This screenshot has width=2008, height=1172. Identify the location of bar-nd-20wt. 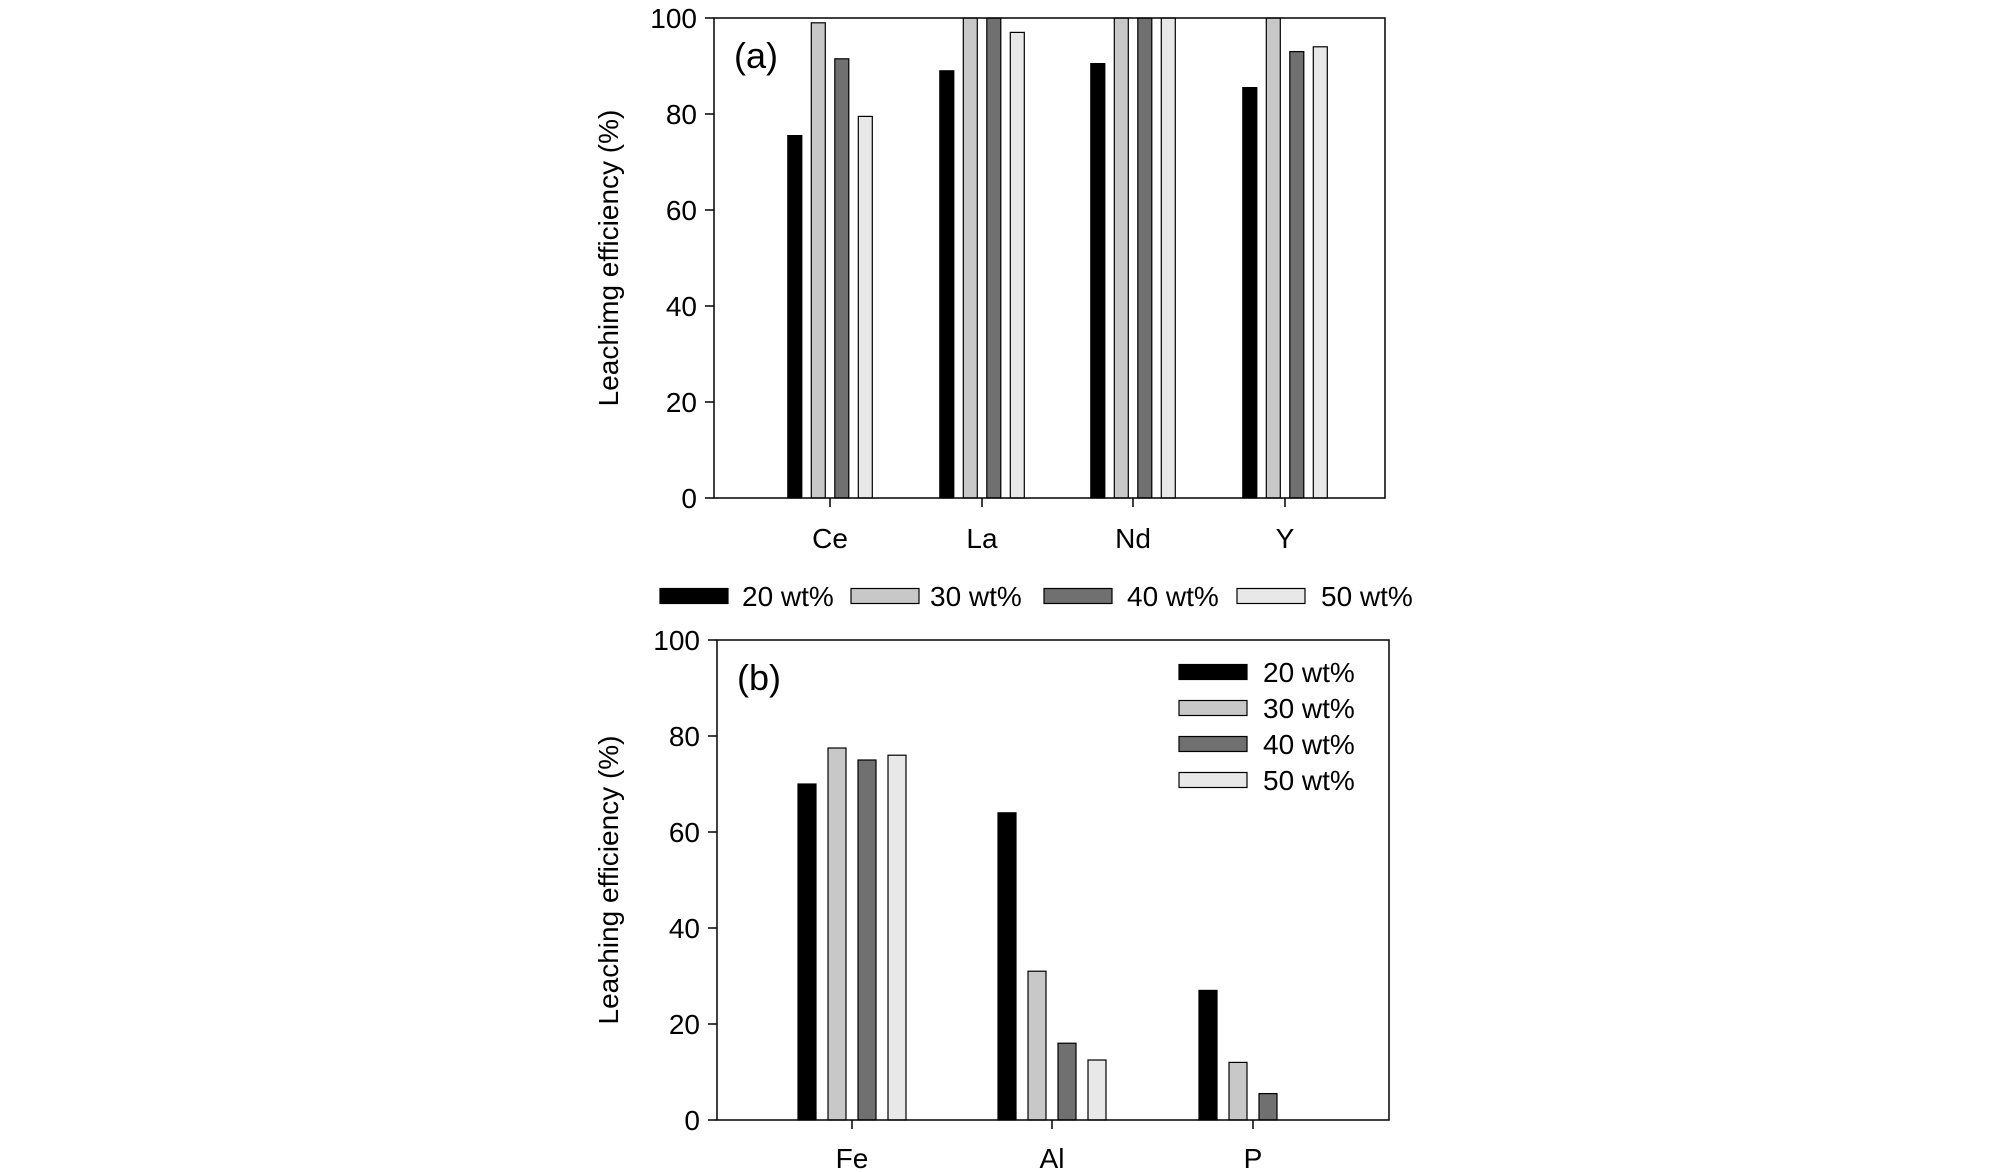
(1098, 280).